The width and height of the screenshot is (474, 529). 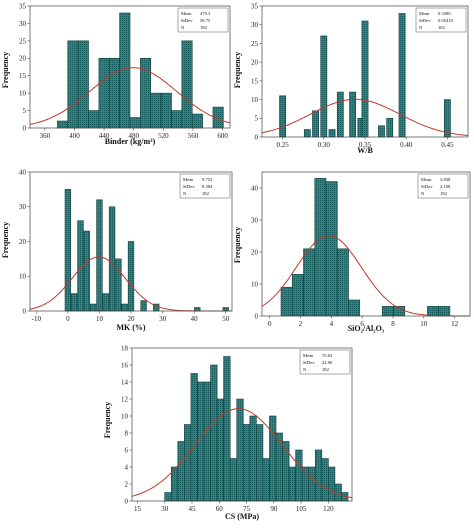 What do you see at coordinates (222, 136) in the screenshot?
I see `chart-1-x-tick-label: 600` at bounding box center [222, 136].